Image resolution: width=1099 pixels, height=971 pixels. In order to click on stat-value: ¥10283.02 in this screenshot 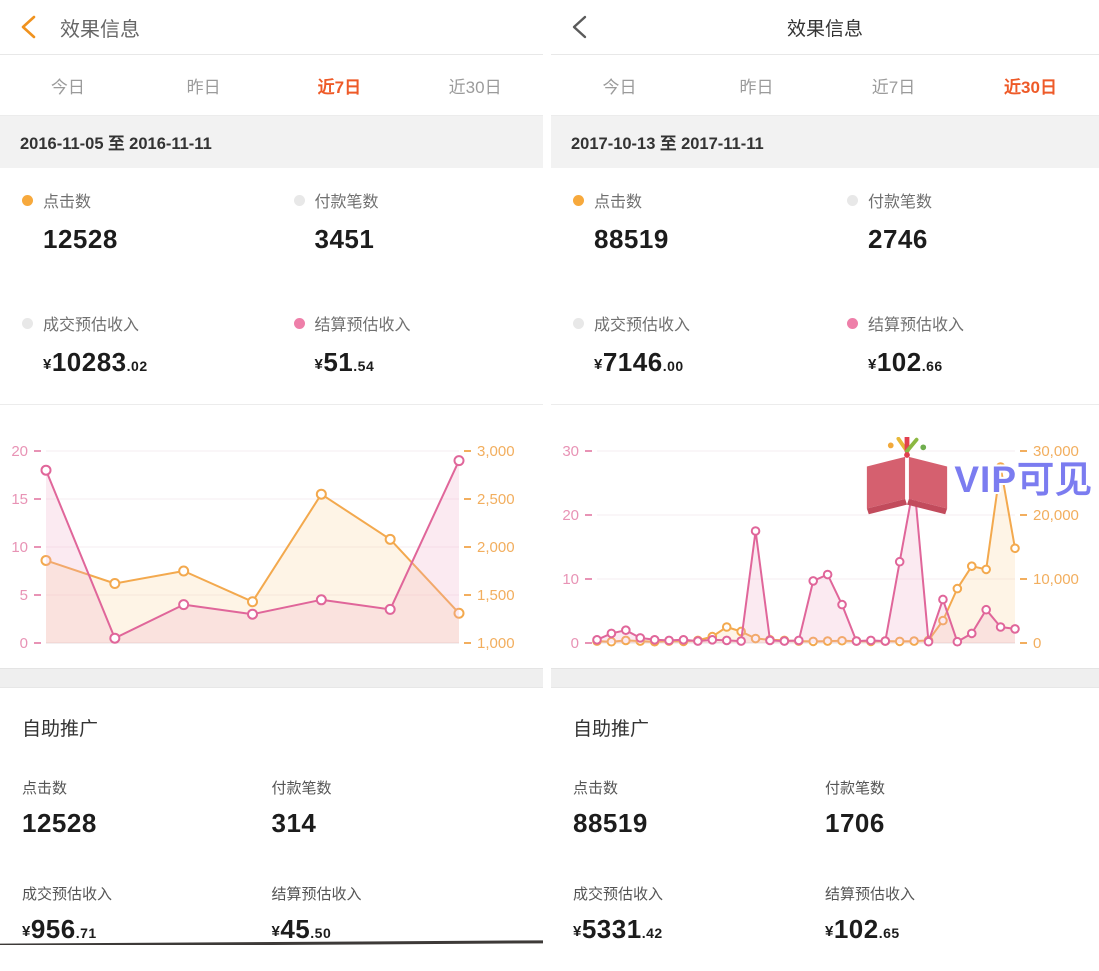, I will do `click(147, 362)`.